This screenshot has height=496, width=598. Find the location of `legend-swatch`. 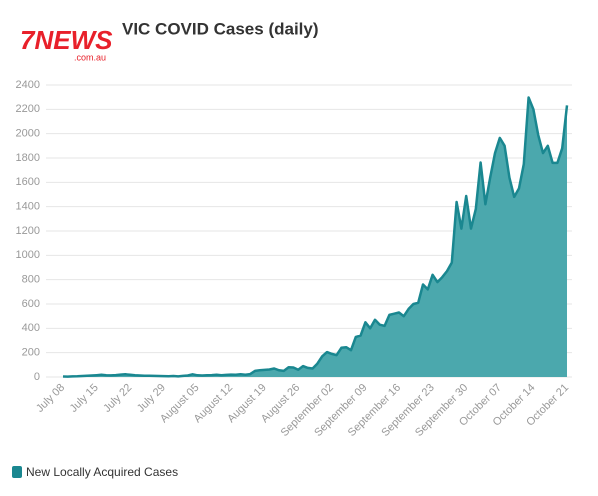

legend-swatch is located at coordinates (17, 472).